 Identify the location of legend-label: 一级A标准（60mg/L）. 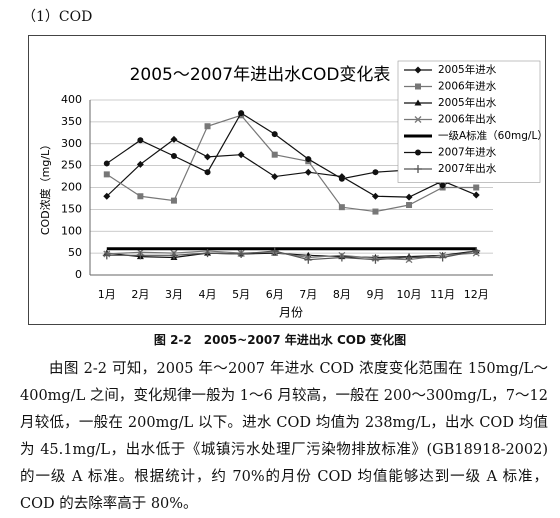
(492, 136).